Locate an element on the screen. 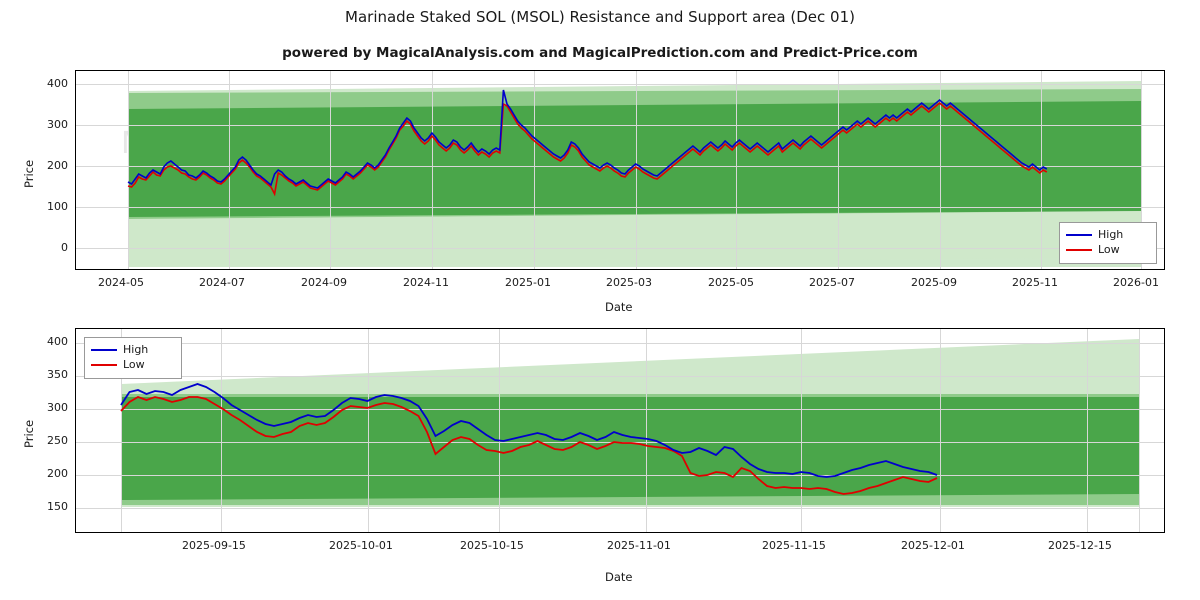 The width and height of the screenshot is (1200, 600). bottom-series-lines is located at coordinates (529, 439).